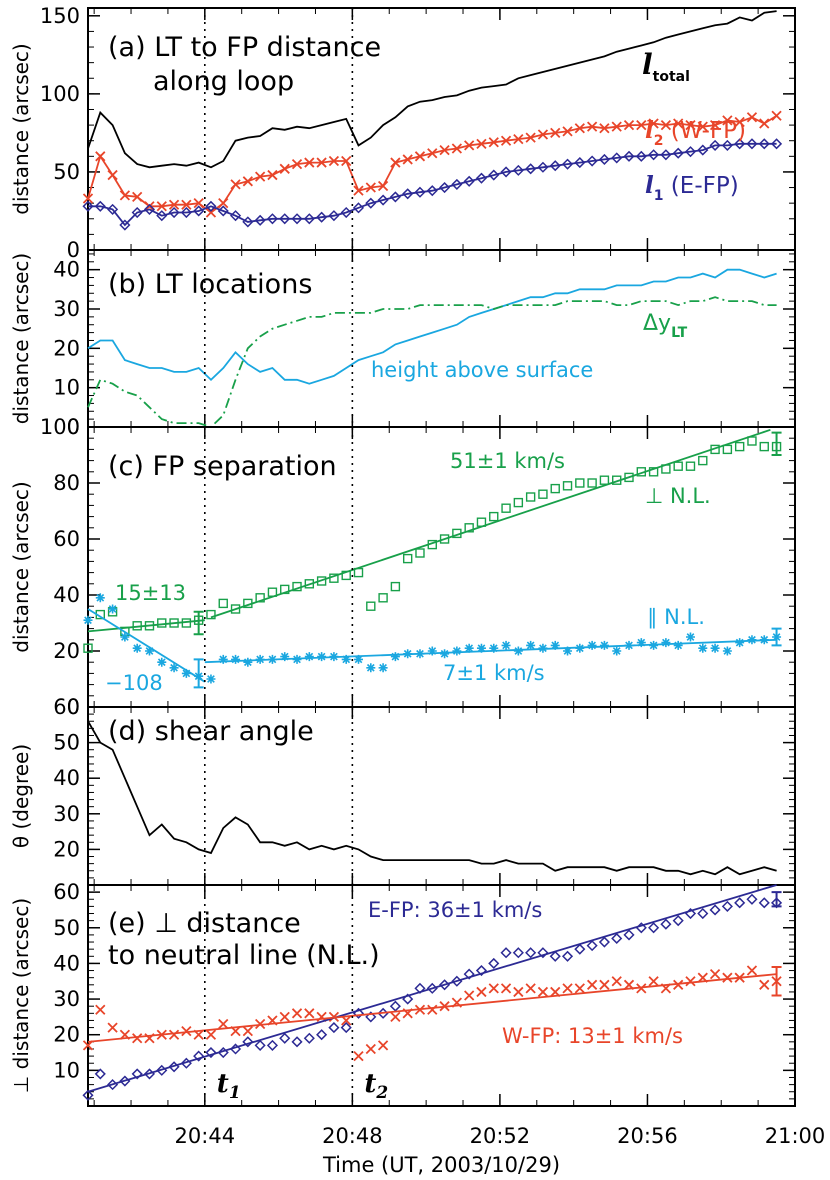 The image size is (830, 1180). Describe the element at coordinates (676, 617) in the screenshot. I see `label-par-nl: ∥ N.L.` at that location.